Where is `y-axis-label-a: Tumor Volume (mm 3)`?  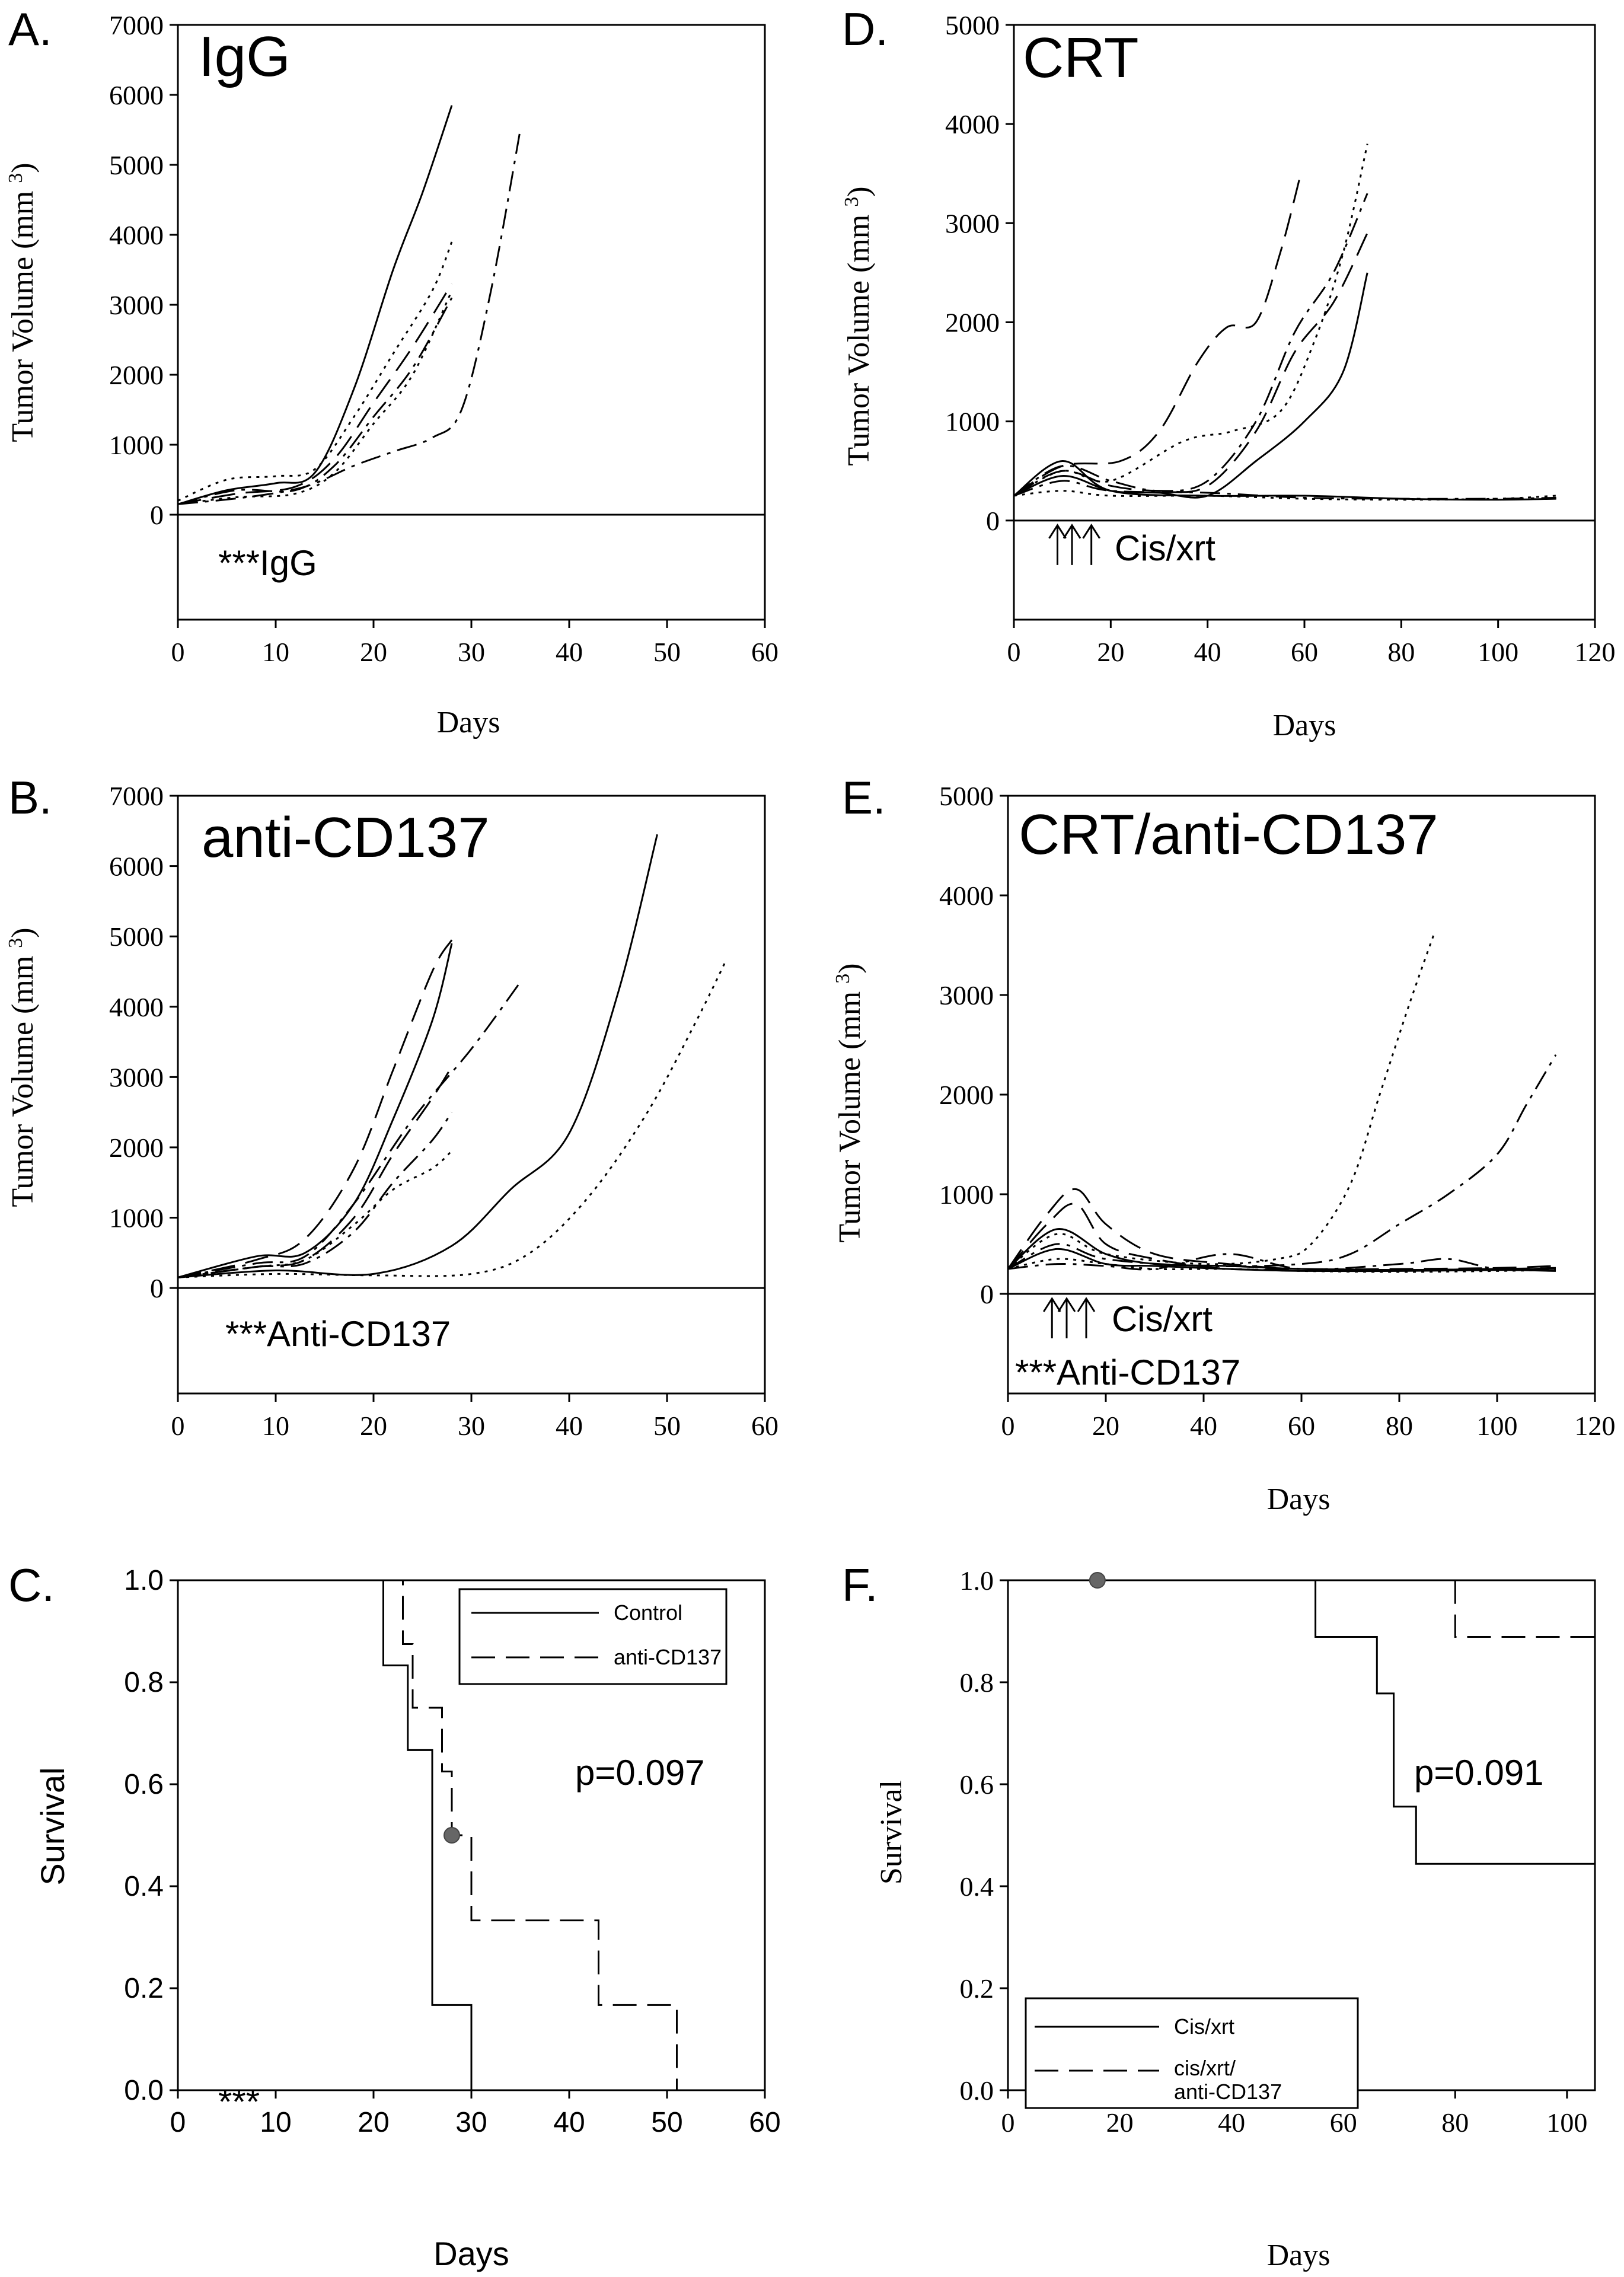 y-axis-label-a: Tumor Volume (mm 3) is located at coordinates (22, 302).